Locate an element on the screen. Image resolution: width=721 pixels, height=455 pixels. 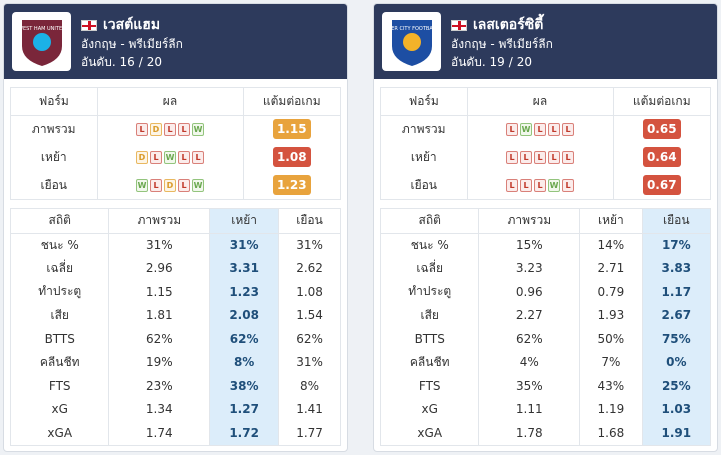
stats-value: 2.71 is located at coordinates (611, 268).